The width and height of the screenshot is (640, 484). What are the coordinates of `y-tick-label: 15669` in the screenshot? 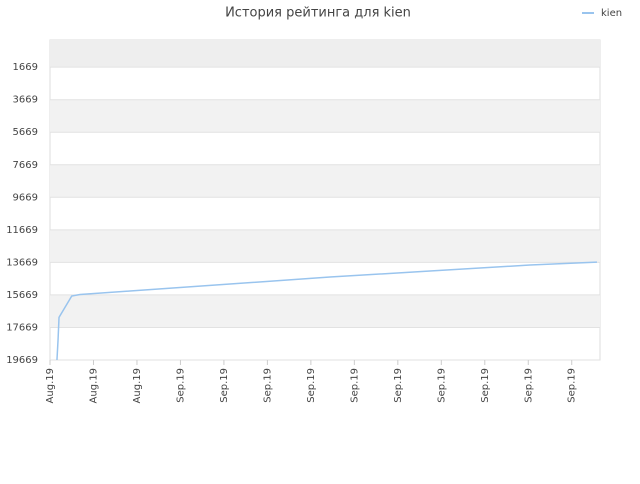 It's located at (22, 295).